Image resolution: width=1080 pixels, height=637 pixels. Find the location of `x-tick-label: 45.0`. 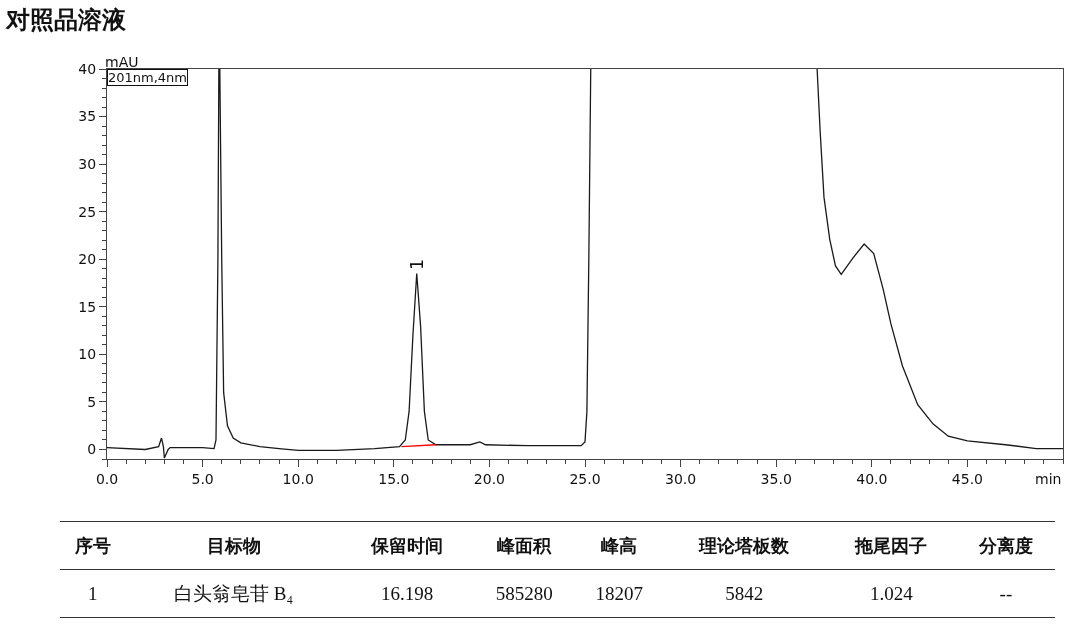

x-tick-label: 45.0 is located at coordinates (967, 478).